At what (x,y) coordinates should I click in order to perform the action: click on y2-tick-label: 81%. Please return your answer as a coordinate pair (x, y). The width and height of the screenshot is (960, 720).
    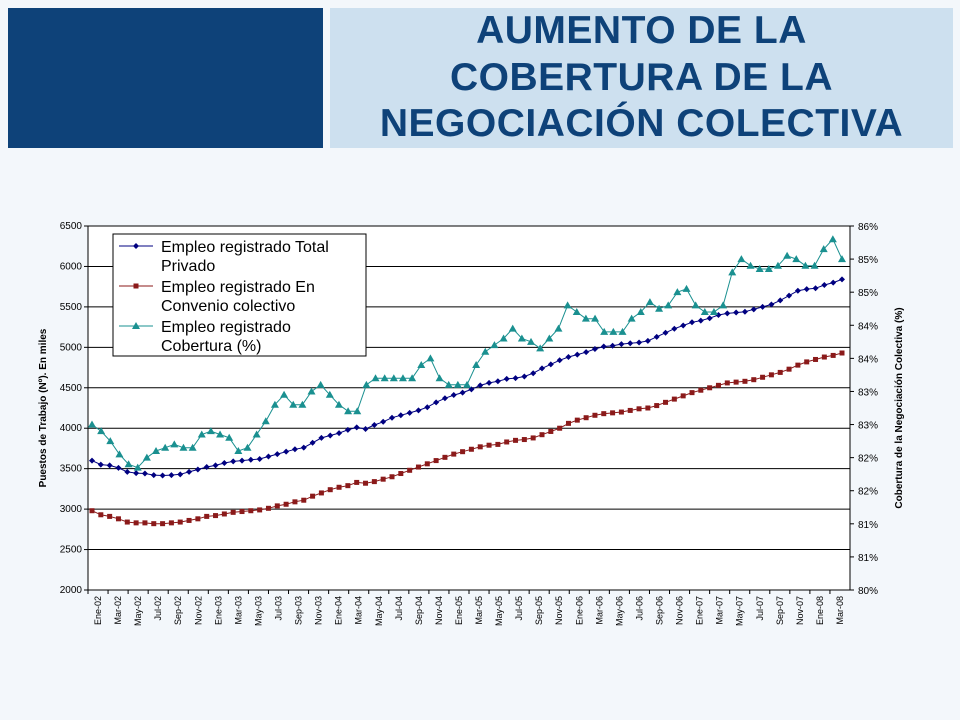
    Looking at the image, I should click on (868, 558).